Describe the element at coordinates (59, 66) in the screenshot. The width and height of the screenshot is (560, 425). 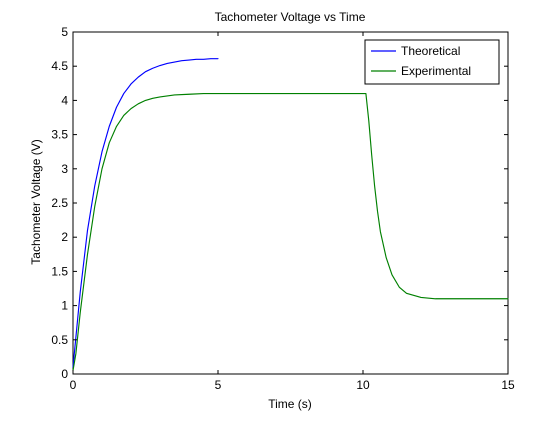
I see `y-tick-label: 4.5` at that location.